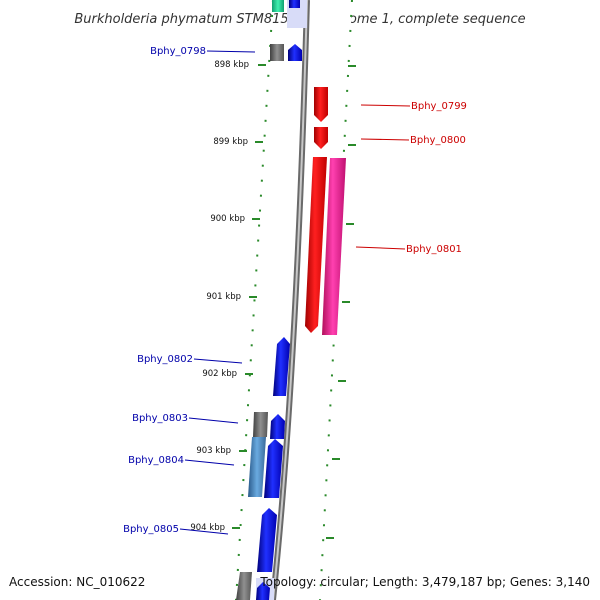 The height and width of the screenshot is (600, 600). Describe the element at coordinates (178, 51) in the screenshot. I see `gene-label-bphy-0798: Bphy_0798` at that location.